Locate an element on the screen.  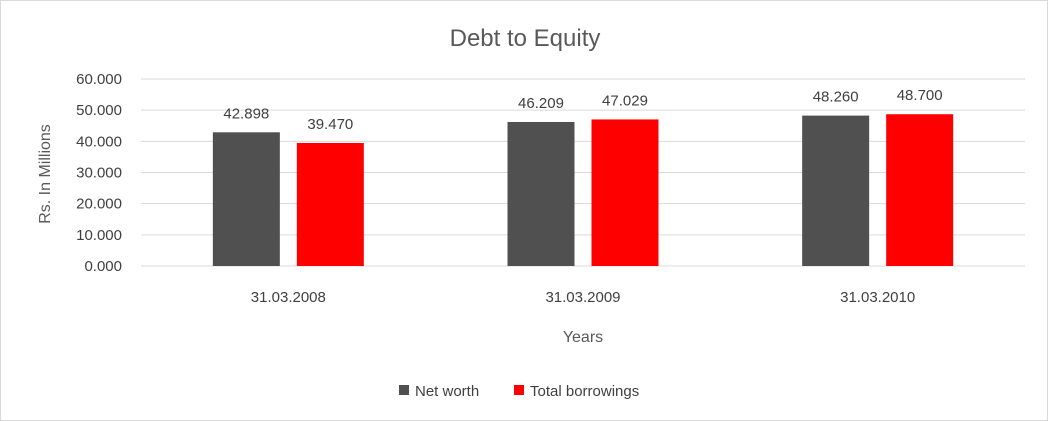
y-tick-label: 20.000 is located at coordinates (99, 204).